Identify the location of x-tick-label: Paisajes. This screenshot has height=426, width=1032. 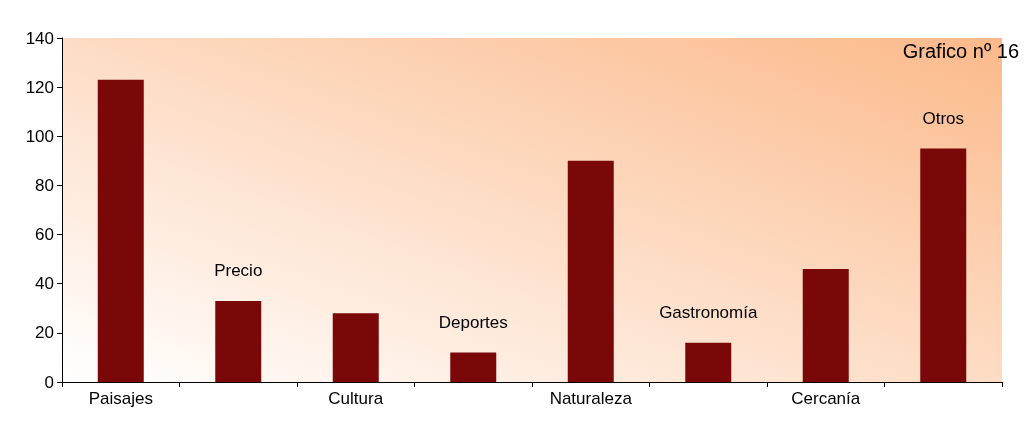
(120, 398).